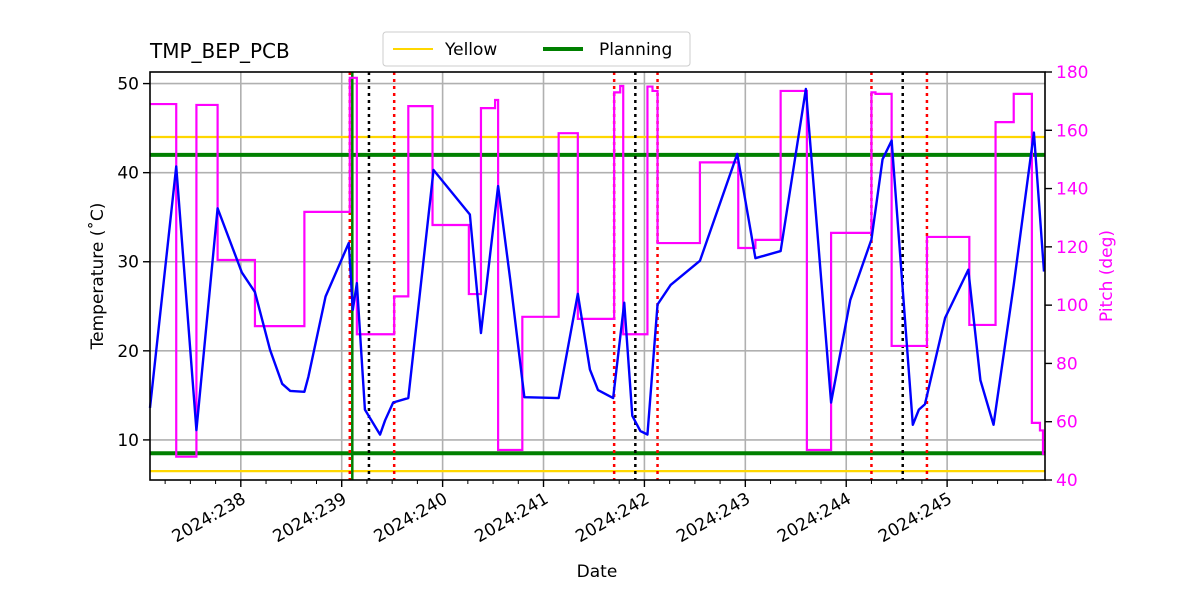 Image resolution: width=1200 pixels, height=604 pixels. I want to click on y-tick-label: 50, so click(128, 85).